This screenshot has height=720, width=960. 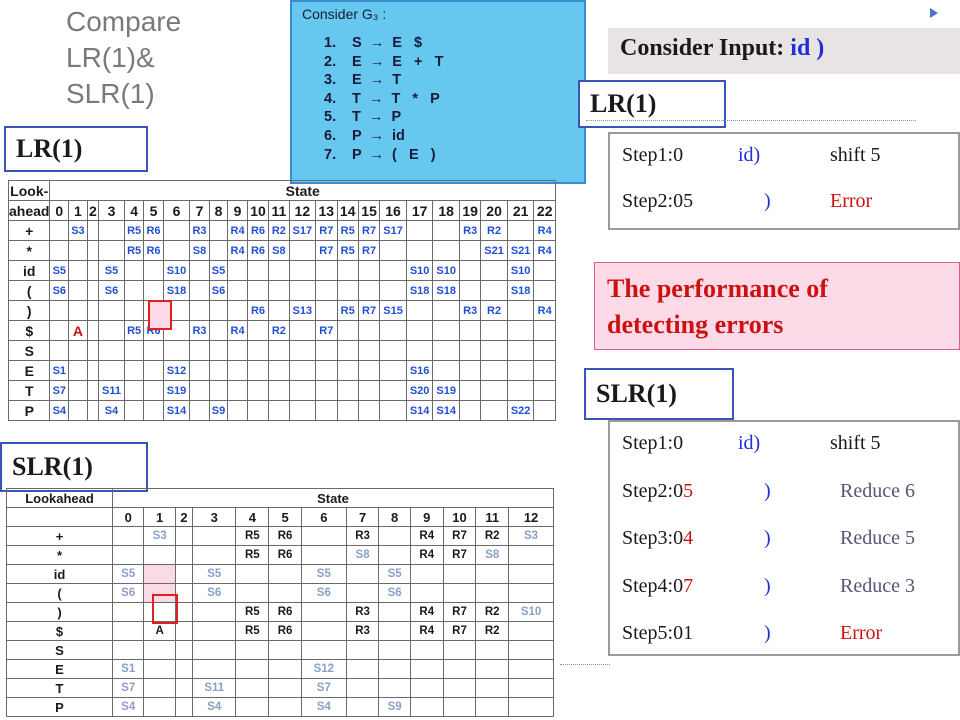 I want to click on table-cell: S18, so click(x=446, y=290).